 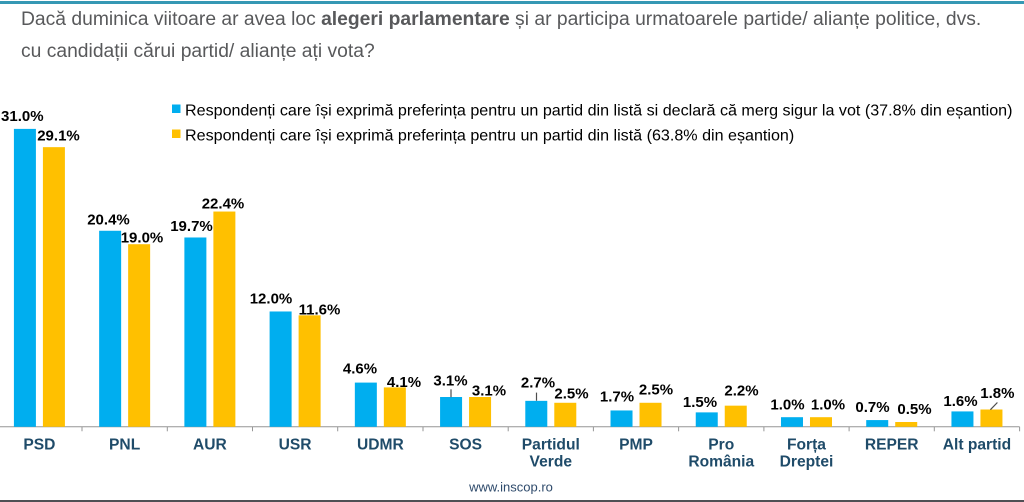 What do you see at coordinates (721, 462) in the screenshot?
I see `svg-text: România` at bounding box center [721, 462].